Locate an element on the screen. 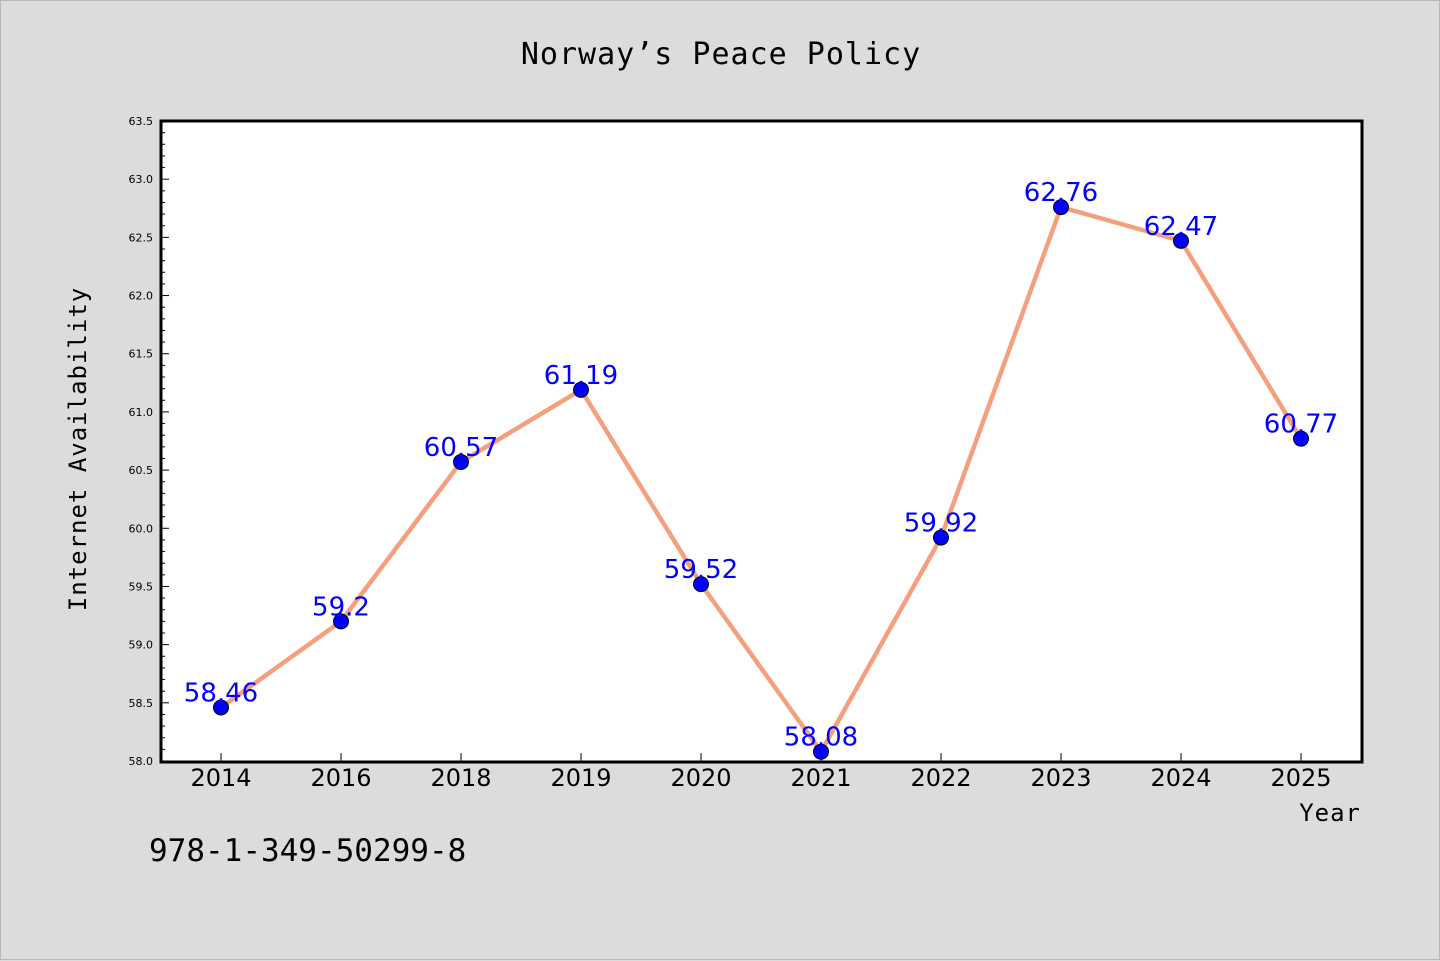 Image resolution: width=1440 pixels, height=961 pixels. x-tick-label: 2014 is located at coordinates (220, 778).